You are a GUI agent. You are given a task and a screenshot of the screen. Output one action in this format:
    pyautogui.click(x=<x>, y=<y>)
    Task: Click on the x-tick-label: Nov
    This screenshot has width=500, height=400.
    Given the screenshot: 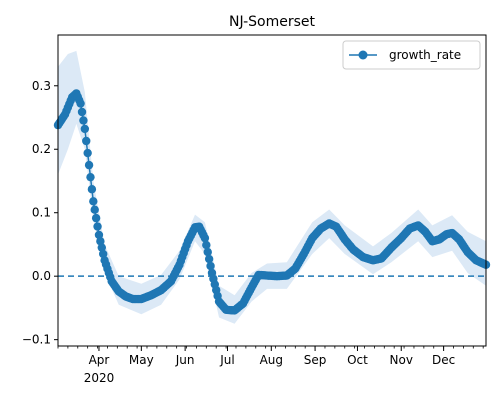 What is the action you would take?
    pyautogui.click(x=401, y=360)
    